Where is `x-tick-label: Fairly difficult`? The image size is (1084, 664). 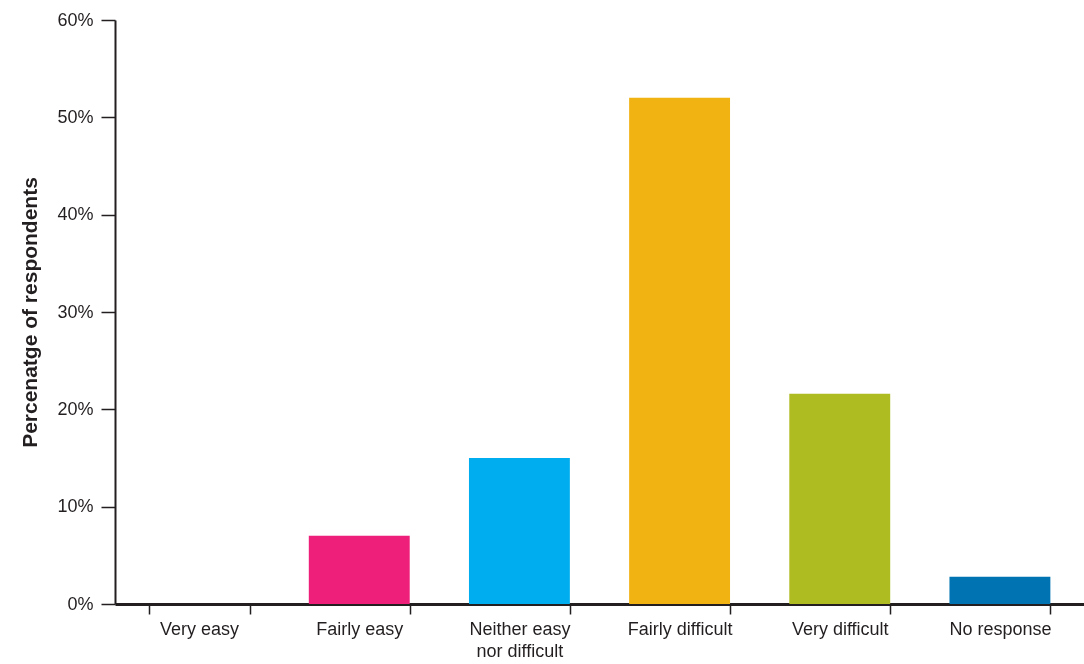 x-tick-label: Fairly difficult is located at coordinates (680, 628).